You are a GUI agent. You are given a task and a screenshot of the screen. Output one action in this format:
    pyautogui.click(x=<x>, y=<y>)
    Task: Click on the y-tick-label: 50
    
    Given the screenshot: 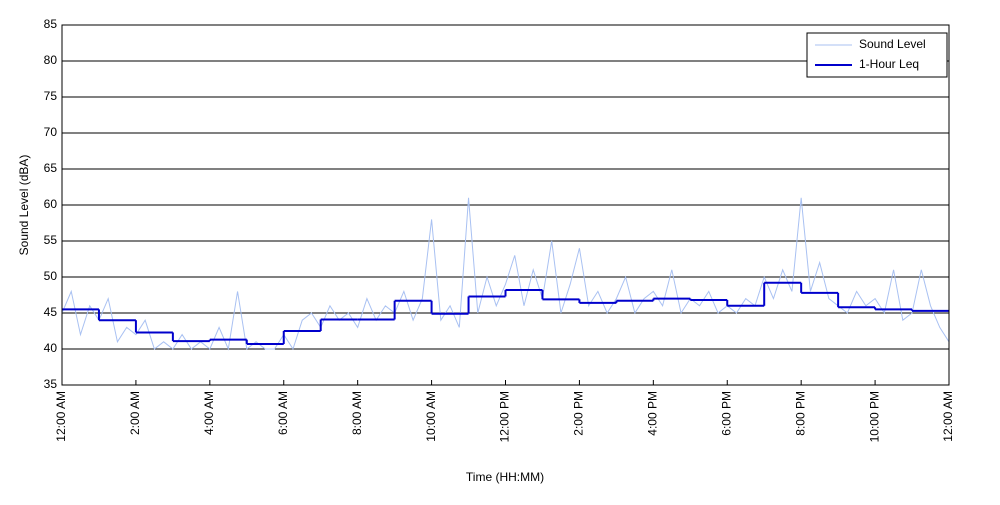 What is the action you would take?
    pyautogui.click(x=51, y=276)
    